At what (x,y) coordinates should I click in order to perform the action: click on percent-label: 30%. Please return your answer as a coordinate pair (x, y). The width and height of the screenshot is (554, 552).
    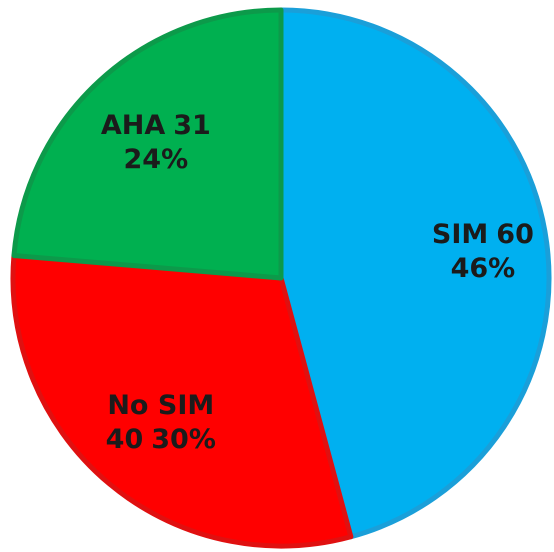
    Looking at the image, I should click on (183, 439).